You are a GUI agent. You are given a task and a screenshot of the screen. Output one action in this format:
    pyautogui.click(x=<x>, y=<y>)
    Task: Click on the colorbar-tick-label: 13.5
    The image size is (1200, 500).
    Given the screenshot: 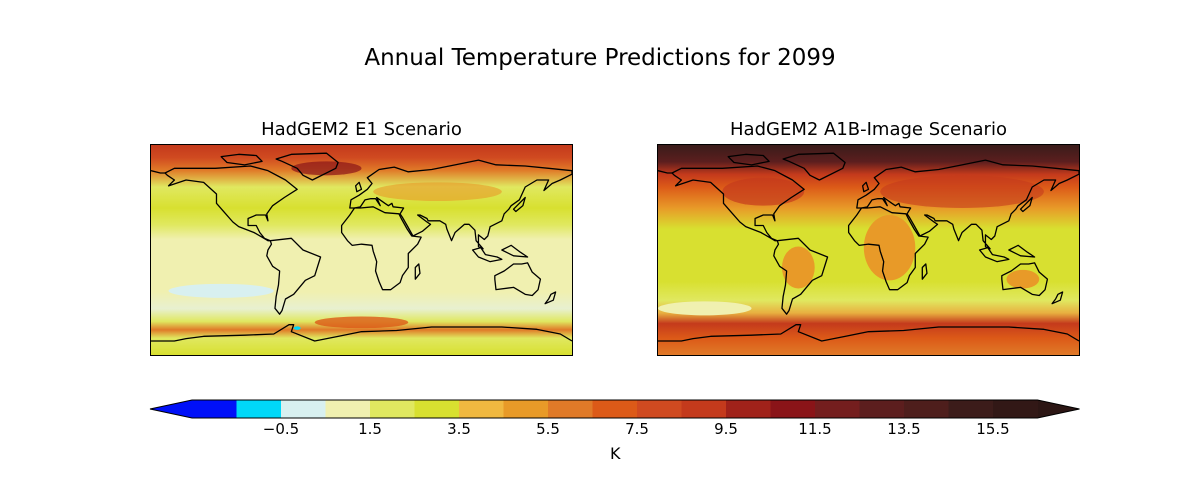 What is the action you would take?
    pyautogui.click(x=904, y=429)
    